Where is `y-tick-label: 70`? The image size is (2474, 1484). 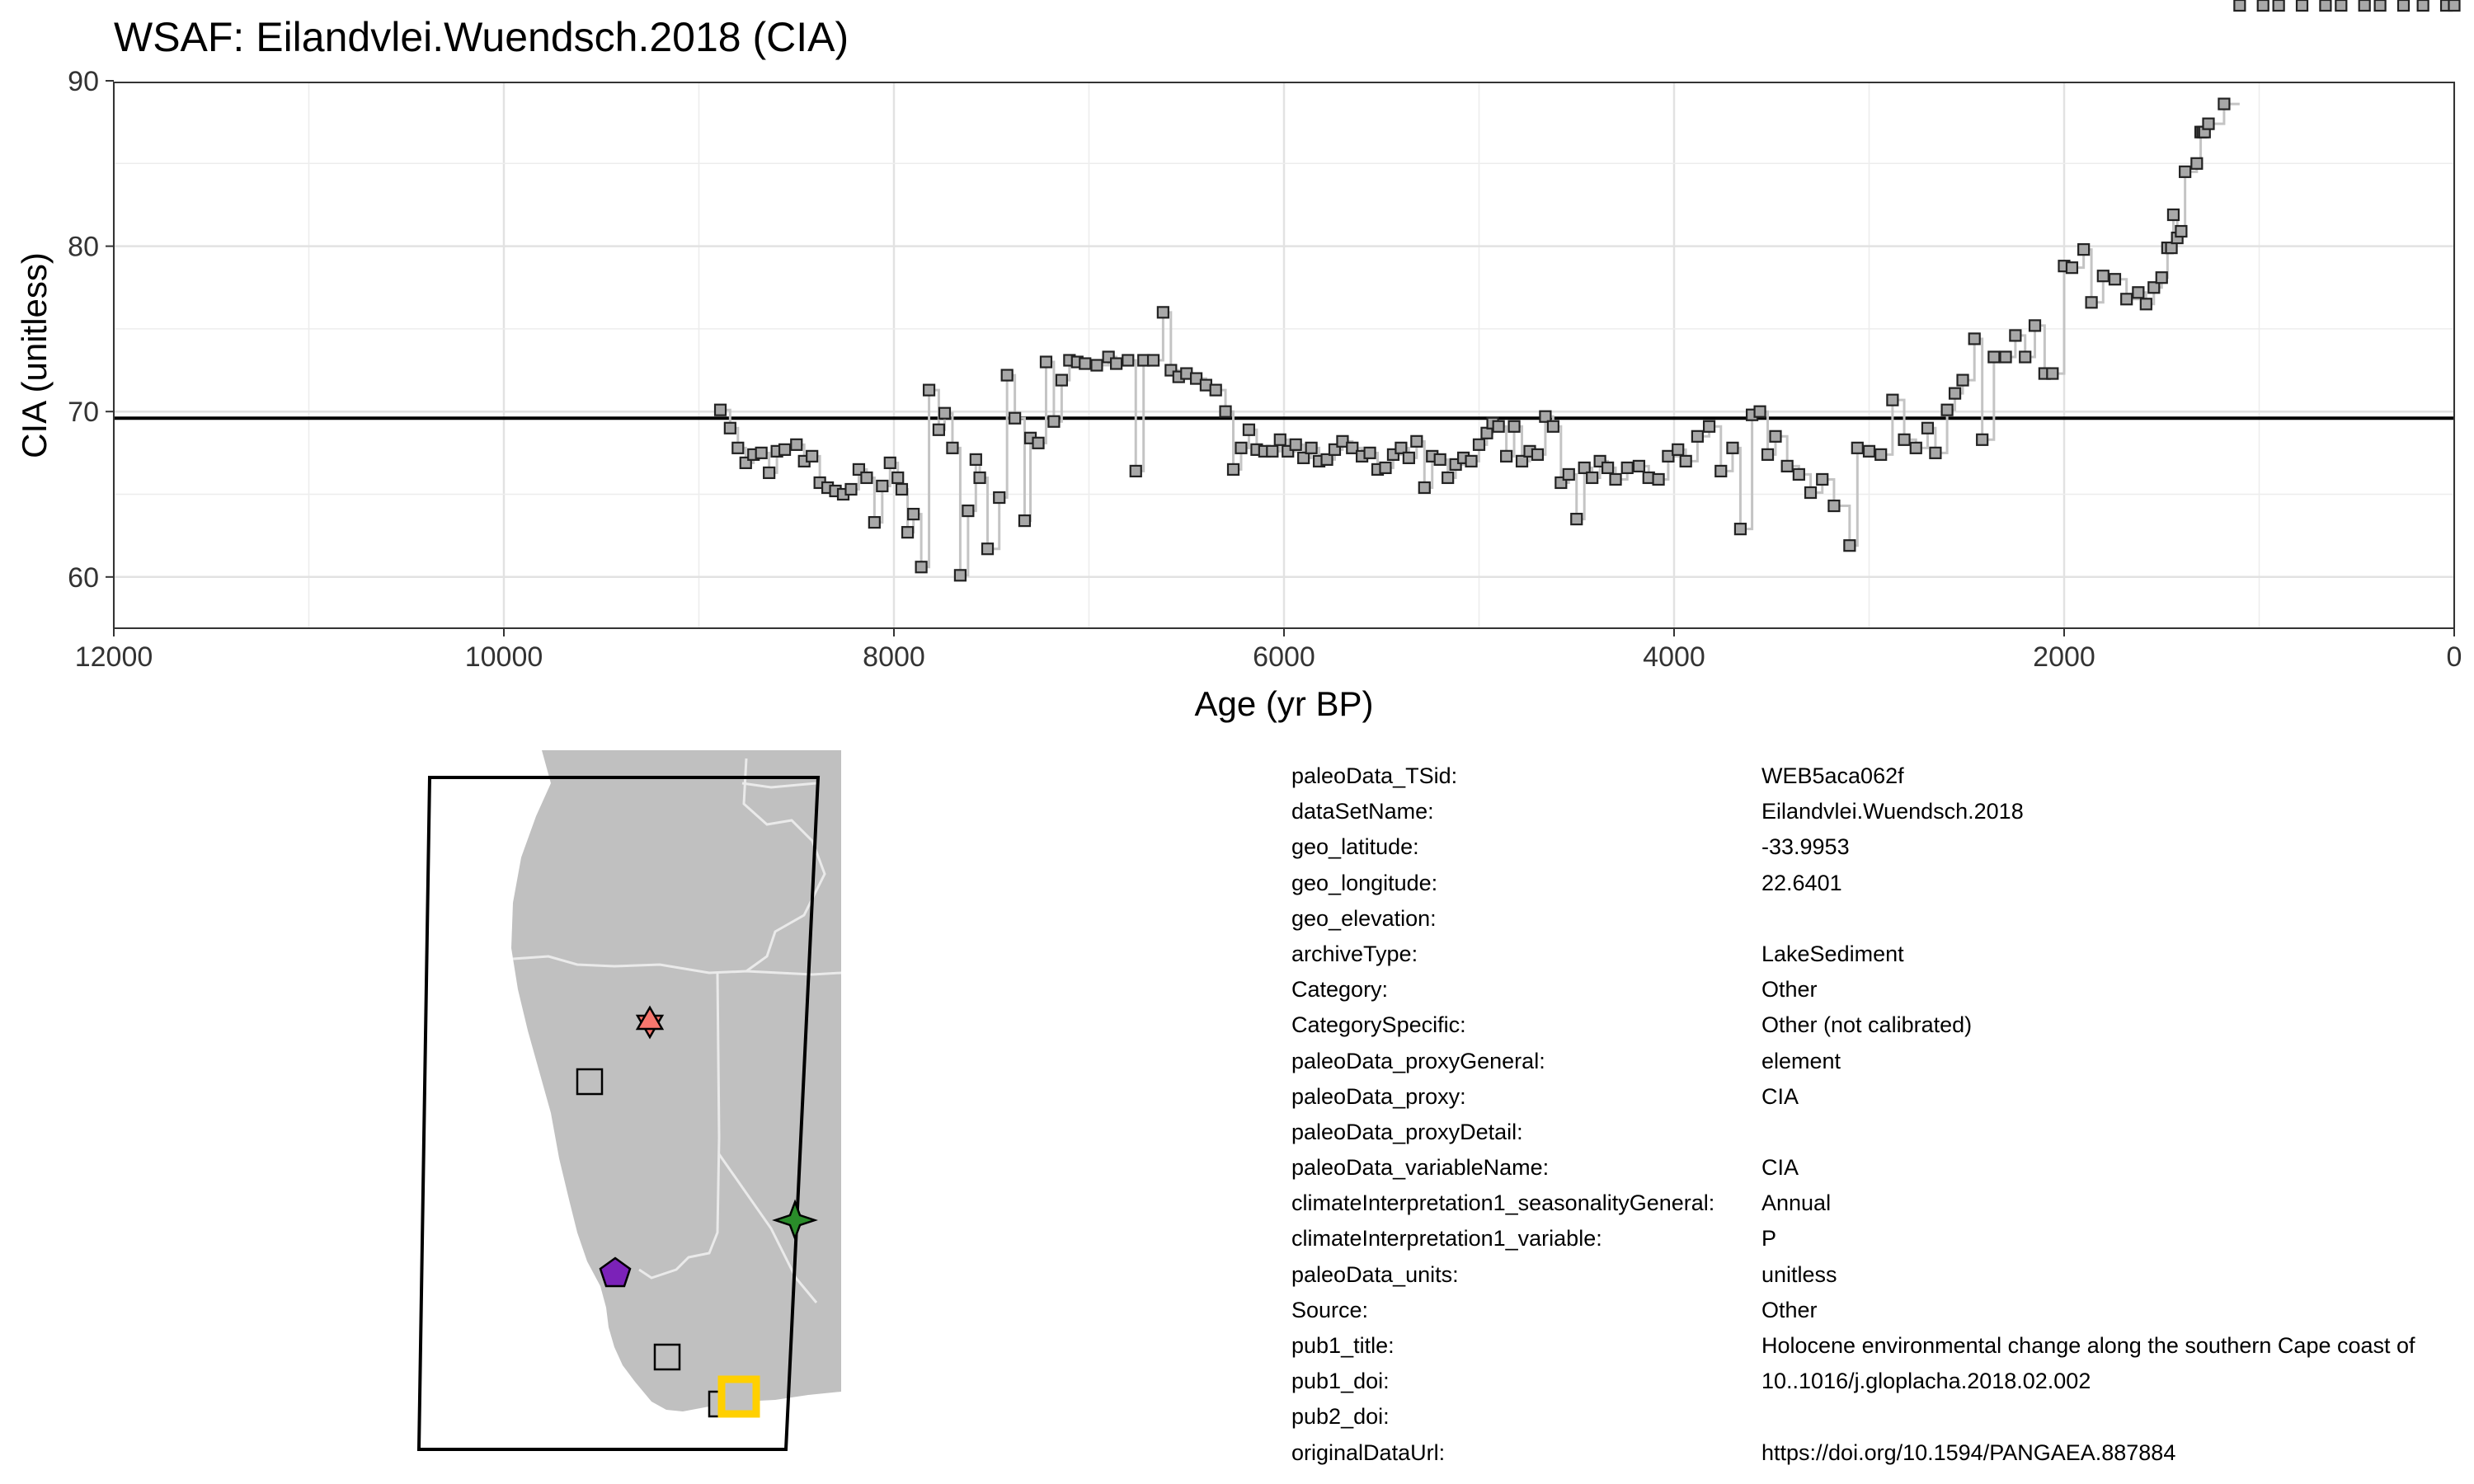
y-tick-label: 70 is located at coordinates (83, 412).